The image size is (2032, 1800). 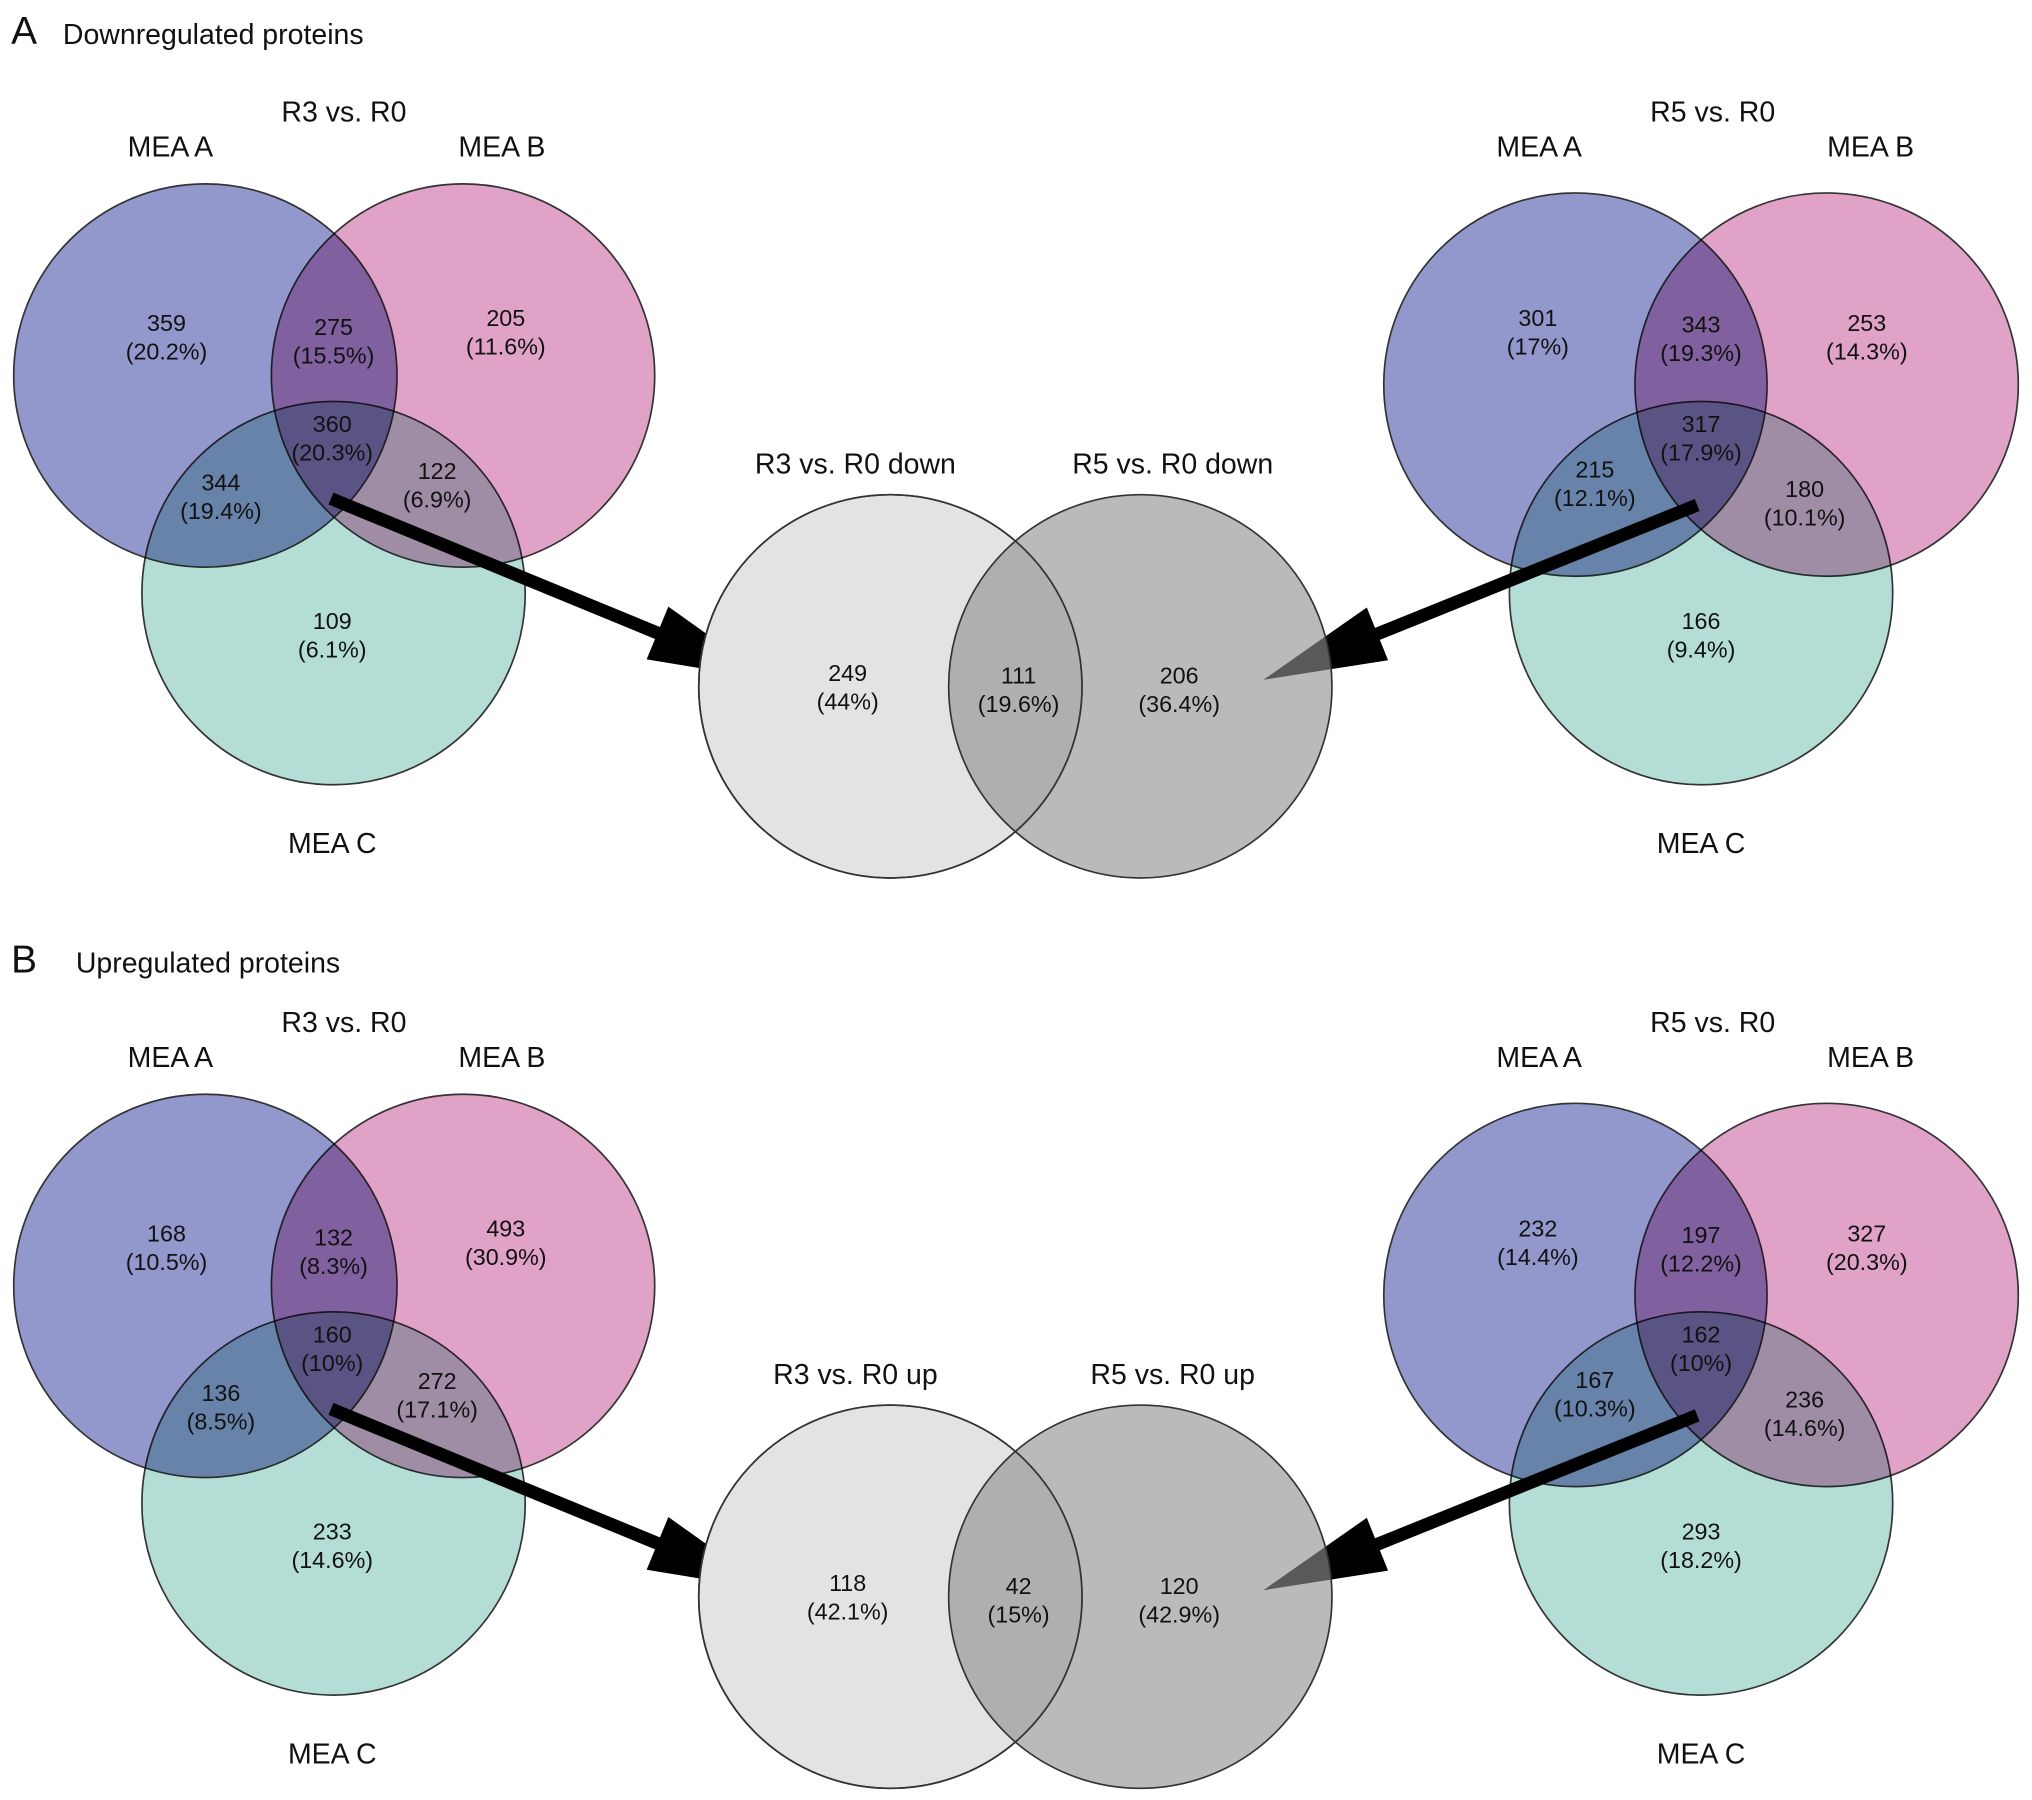 What do you see at coordinates (1172, 465) in the screenshot?
I see `set-label: R5 vs. R0 down` at bounding box center [1172, 465].